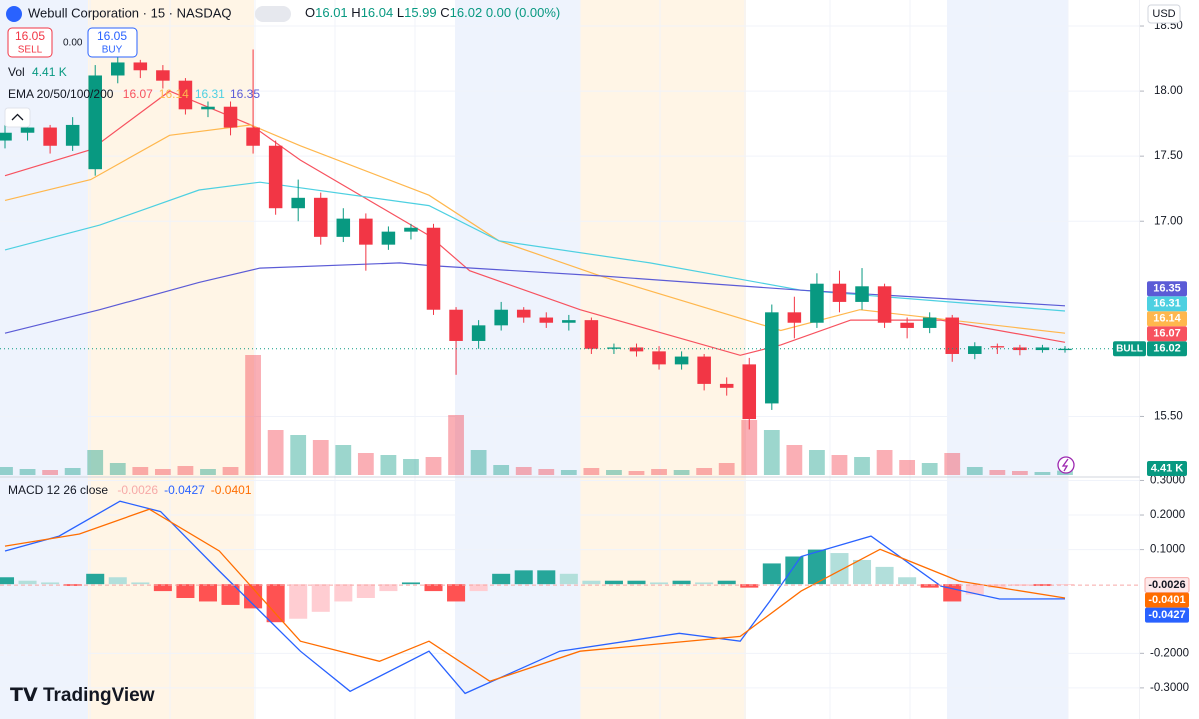  I want to click on collapse-icon, so click(17, 117).